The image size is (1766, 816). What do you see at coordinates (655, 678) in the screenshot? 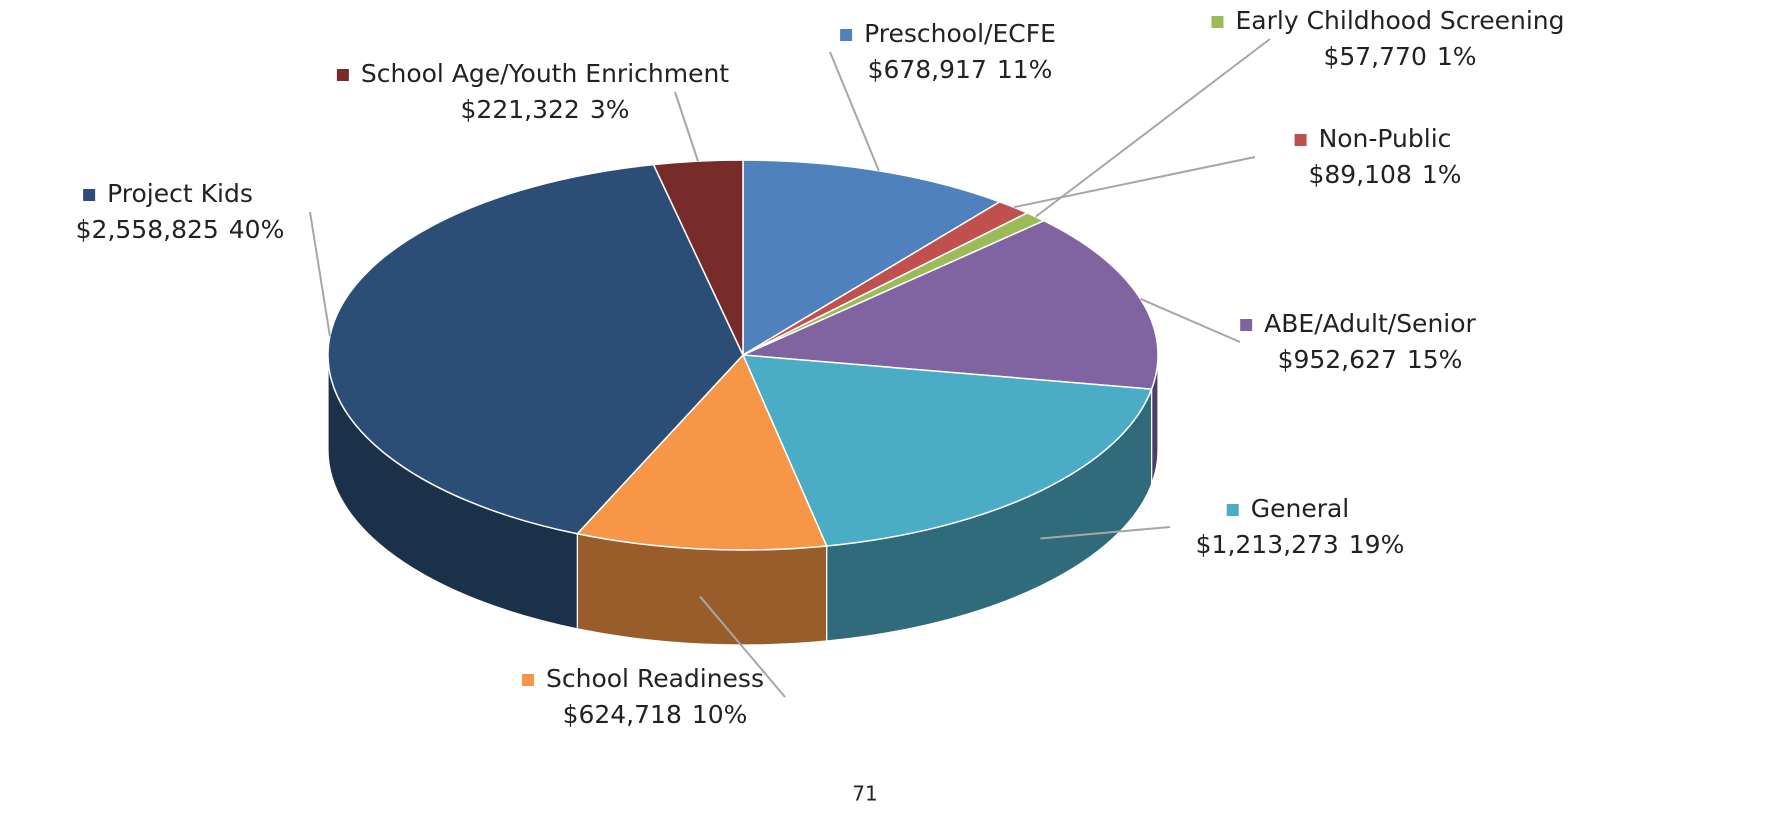
I see `label-name: School Readiness` at bounding box center [655, 678].